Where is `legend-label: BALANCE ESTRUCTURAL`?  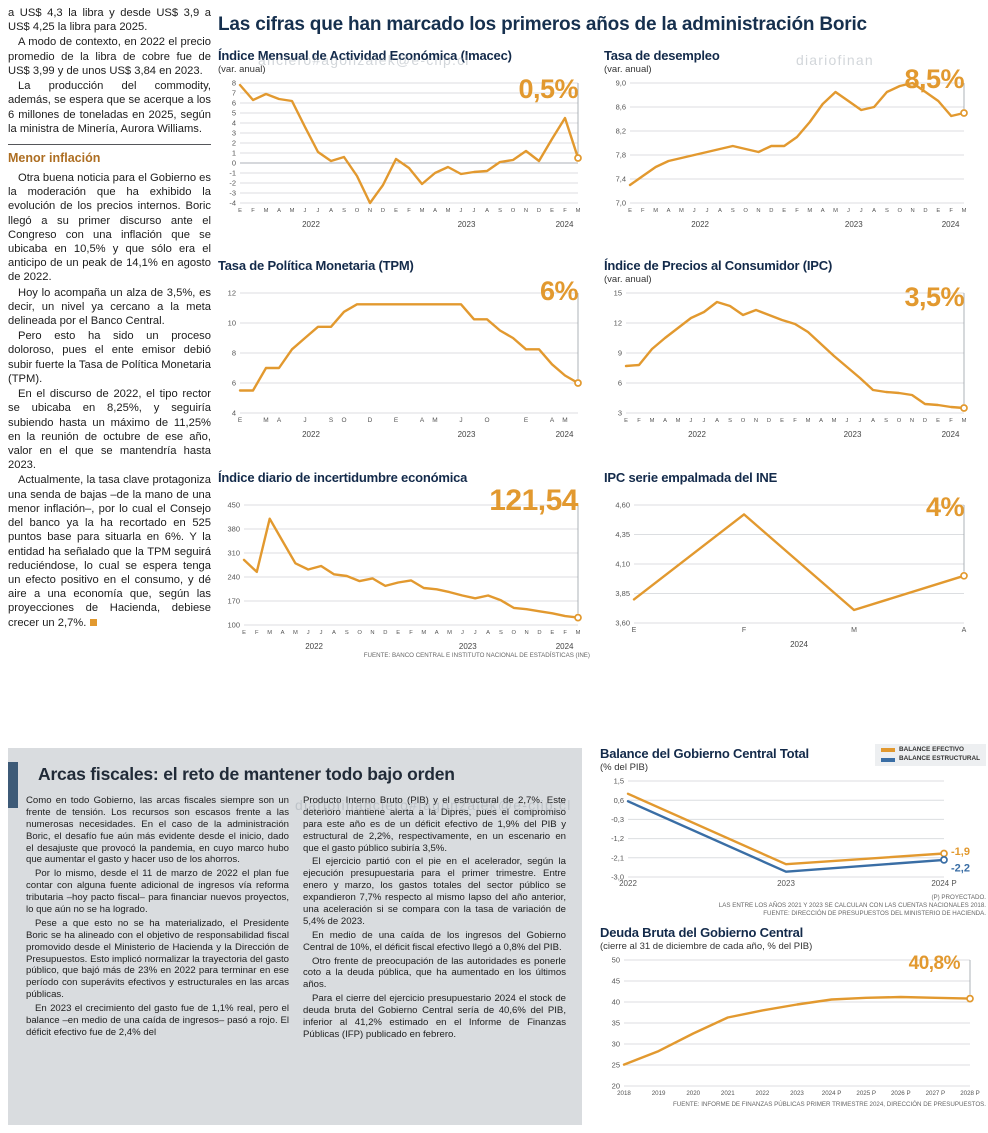
legend-label: BALANCE ESTRUCTURAL is located at coordinates (939, 759).